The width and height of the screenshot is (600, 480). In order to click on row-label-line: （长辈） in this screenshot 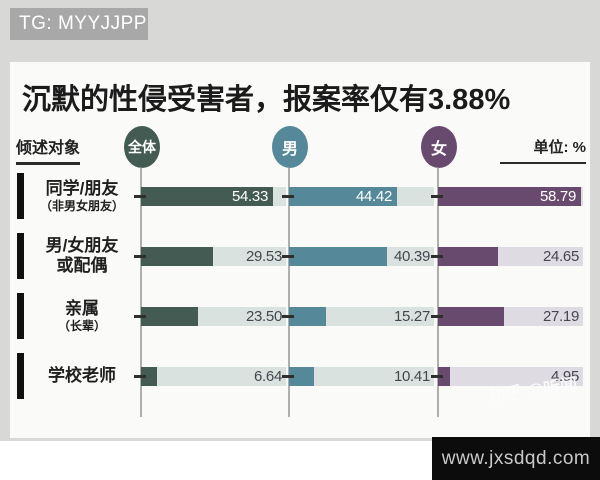, I will do `click(81, 325)`.